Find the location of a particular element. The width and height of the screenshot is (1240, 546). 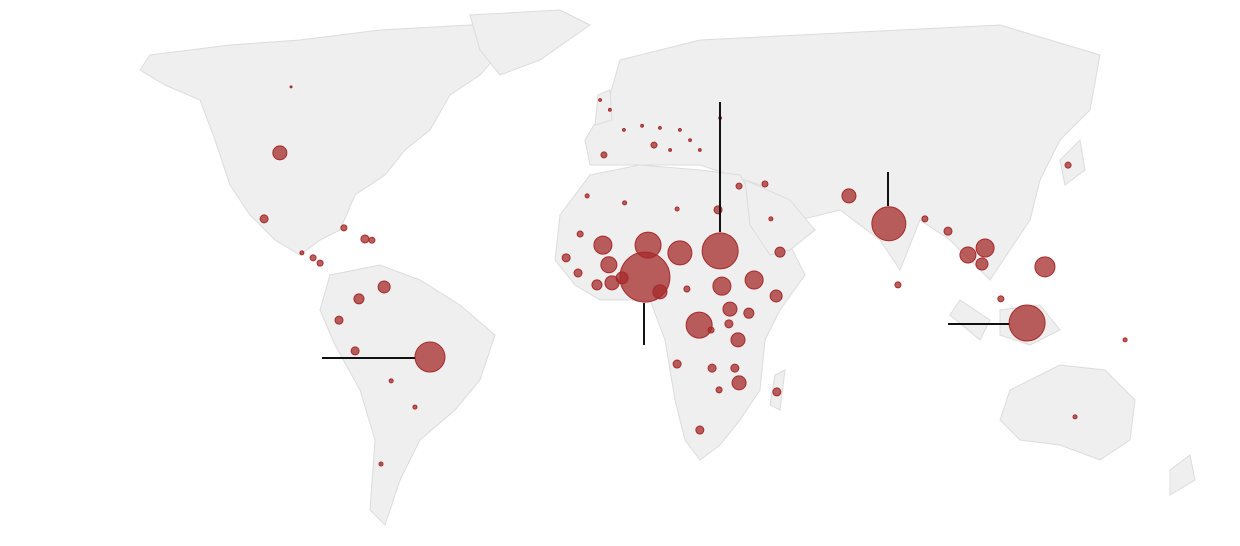

japan is located at coordinates (1072, 162).